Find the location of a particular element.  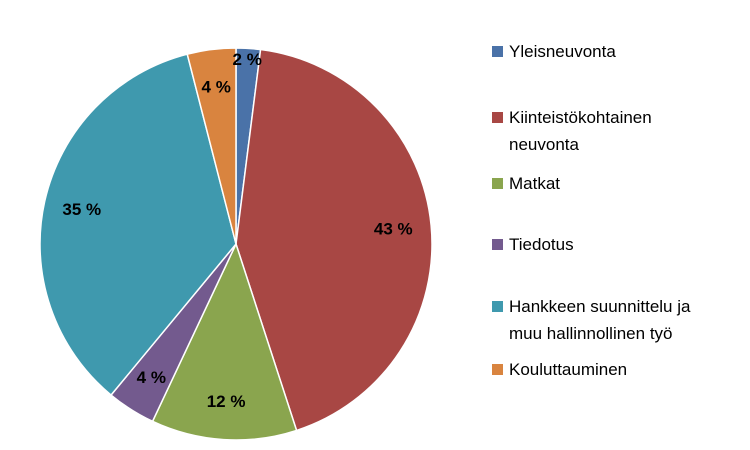

legend-label: Yleisneuvonta is located at coordinates (562, 51).